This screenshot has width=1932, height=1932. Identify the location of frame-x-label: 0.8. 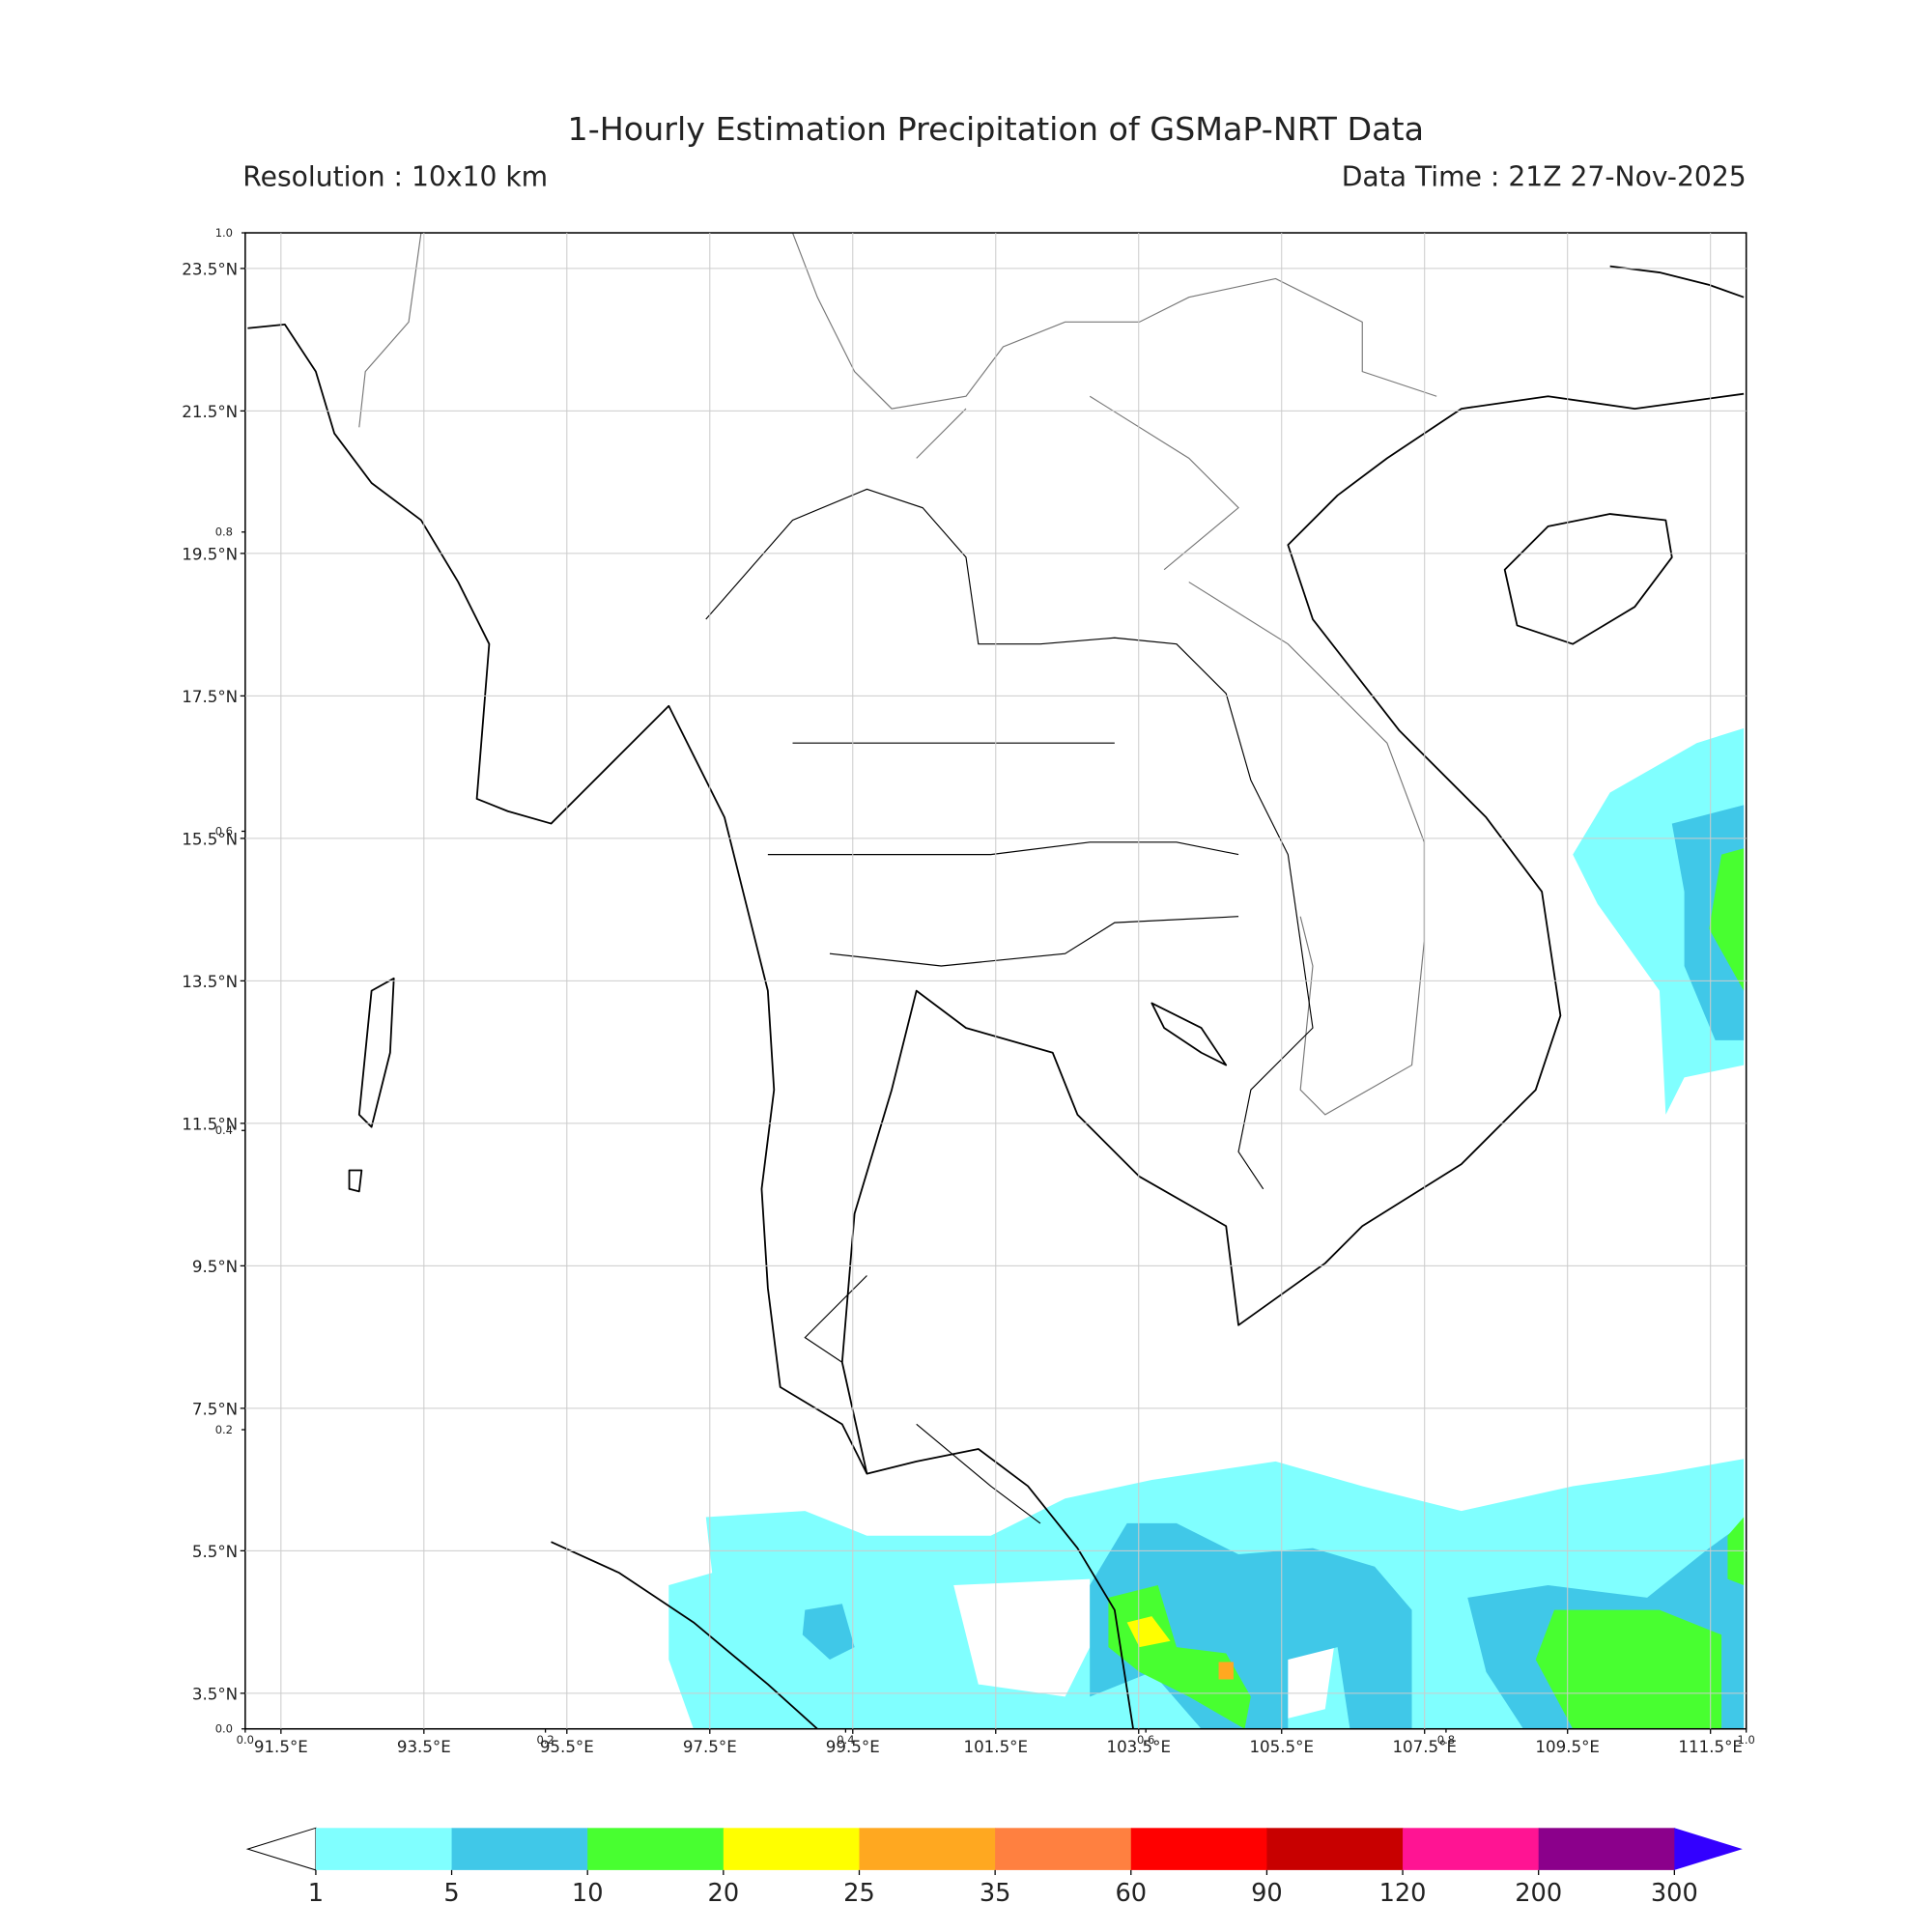
(1446, 1740).